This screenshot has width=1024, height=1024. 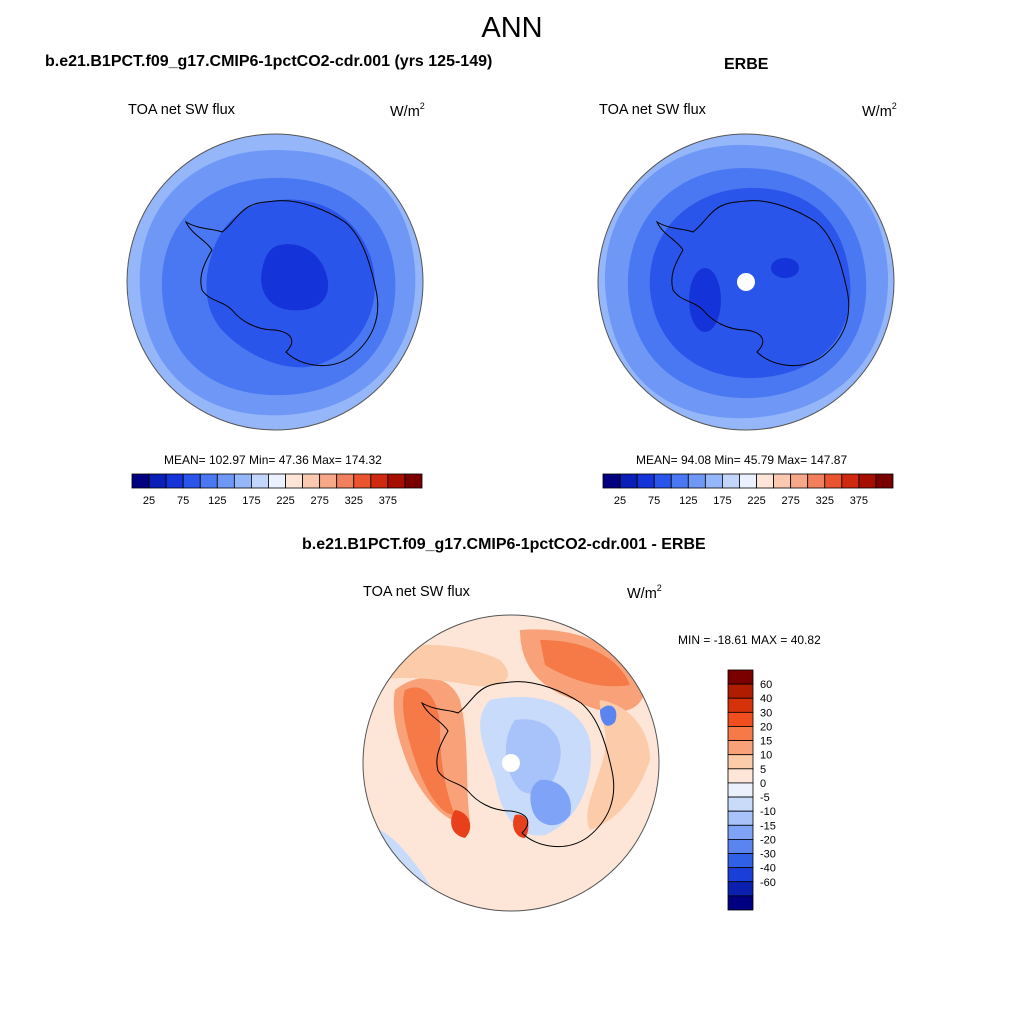 What do you see at coordinates (756, 501) in the screenshot?
I see `obs-colorbar-tick-label: 225` at bounding box center [756, 501].